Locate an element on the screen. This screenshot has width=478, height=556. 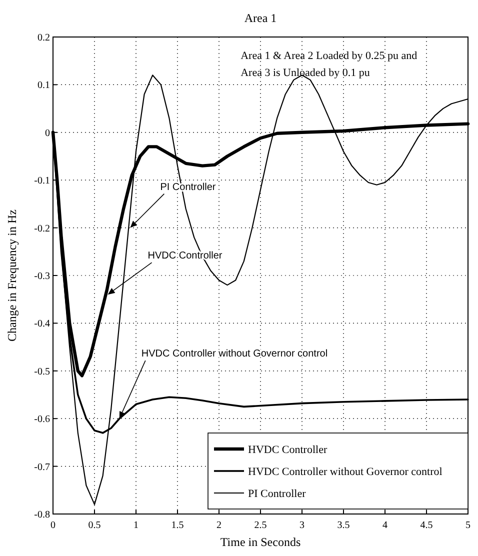
x-tick-label: 0.5 is located at coordinates (94, 525).